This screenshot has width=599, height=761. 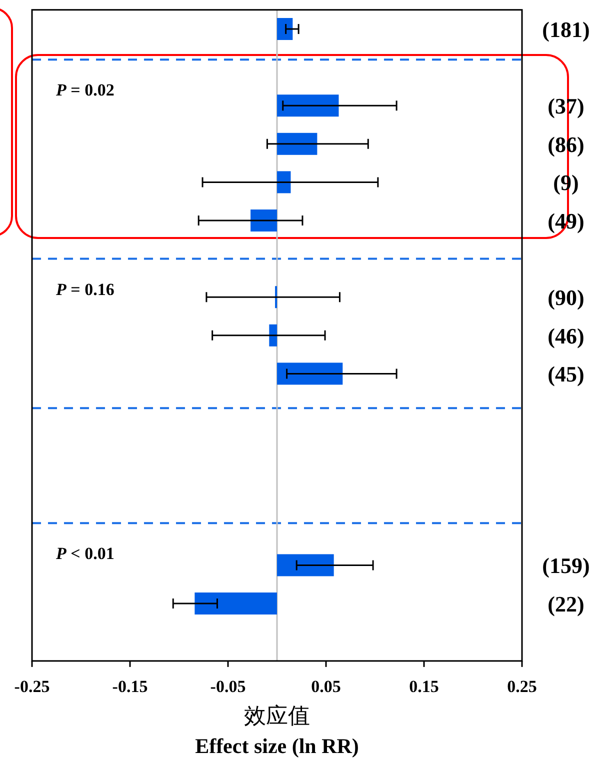 What do you see at coordinates (326, 686) in the screenshot?
I see `x-tick-label: 0.05` at bounding box center [326, 686].